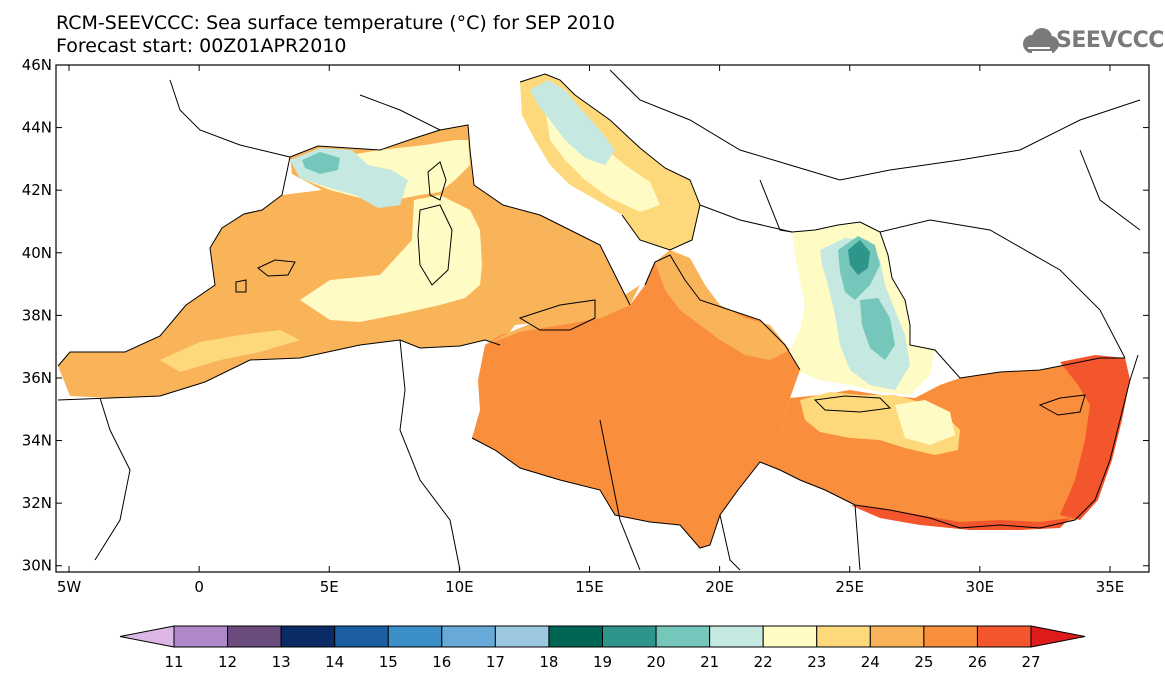 This screenshot has height=682, width=1165. I want to click on colorbar-label: 22, so click(763, 662).